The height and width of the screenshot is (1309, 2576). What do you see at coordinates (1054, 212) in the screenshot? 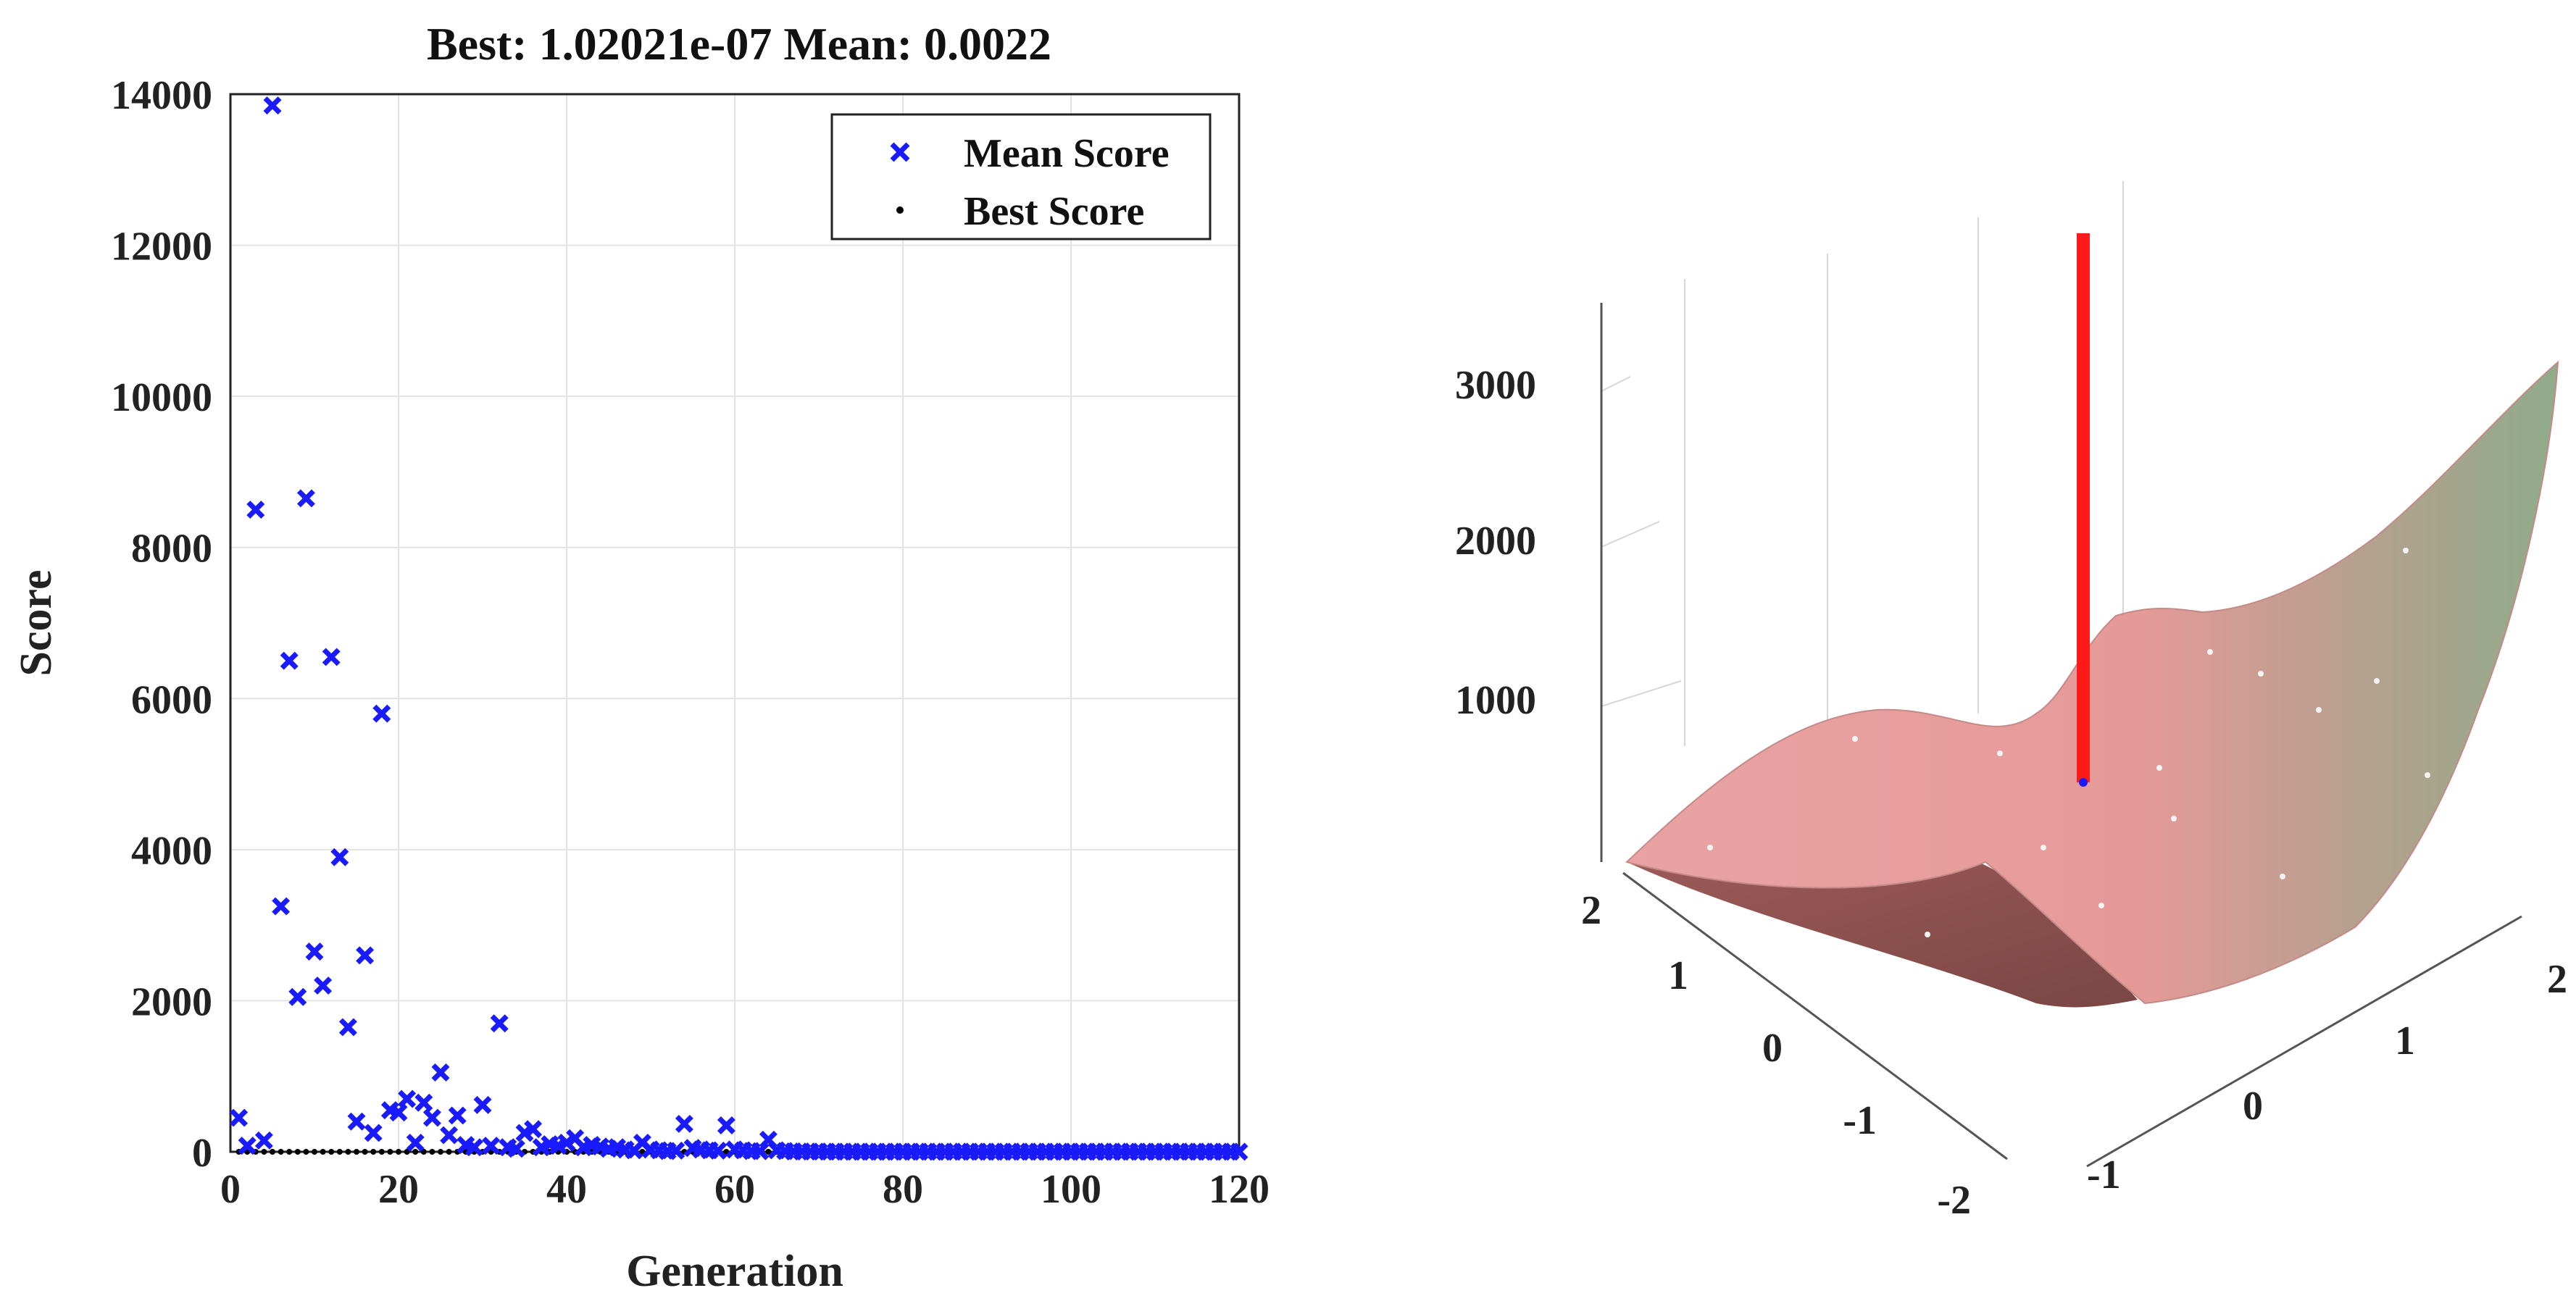
I see `legend-best-label: Best Score` at bounding box center [1054, 212].